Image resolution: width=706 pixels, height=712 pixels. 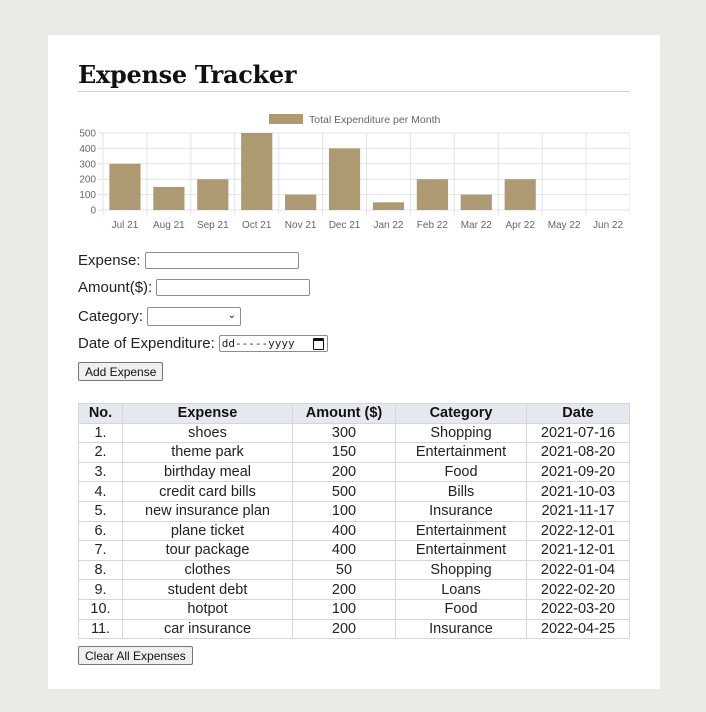 What do you see at coordinates (111, 316) in the screenshot?
I see `category-label: Category:` at bounding box center [111, 316].